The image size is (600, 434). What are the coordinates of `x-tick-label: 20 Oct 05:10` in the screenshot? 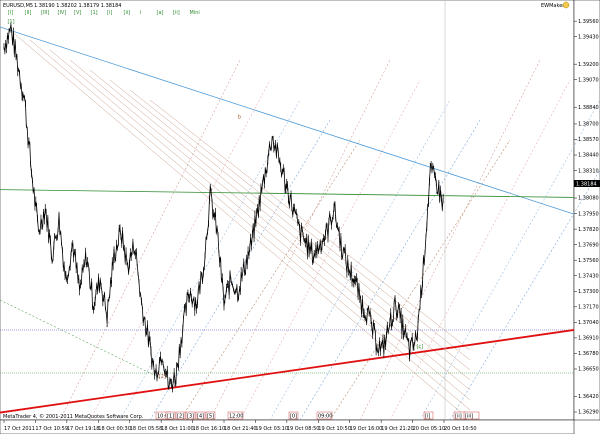 It's located at (429, 429).